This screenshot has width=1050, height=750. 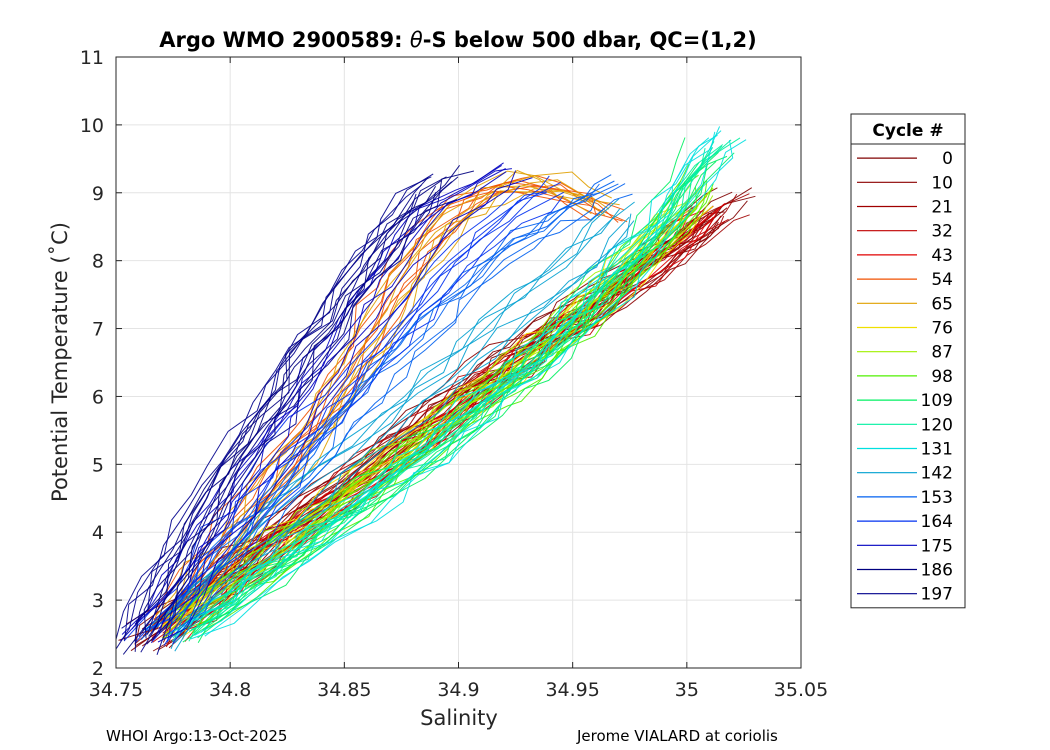 I want to click on y-tick-label: 4, so click(x=98, y=533).